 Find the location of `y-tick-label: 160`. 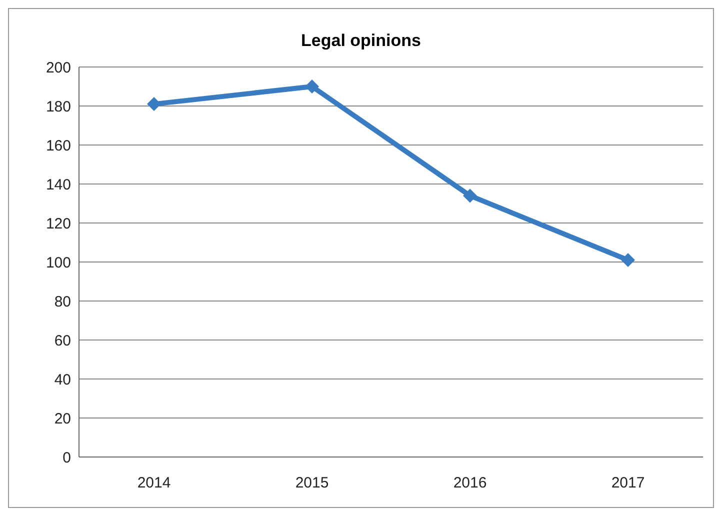

y-tick-label: 160 is located at coordinates (58, 145).